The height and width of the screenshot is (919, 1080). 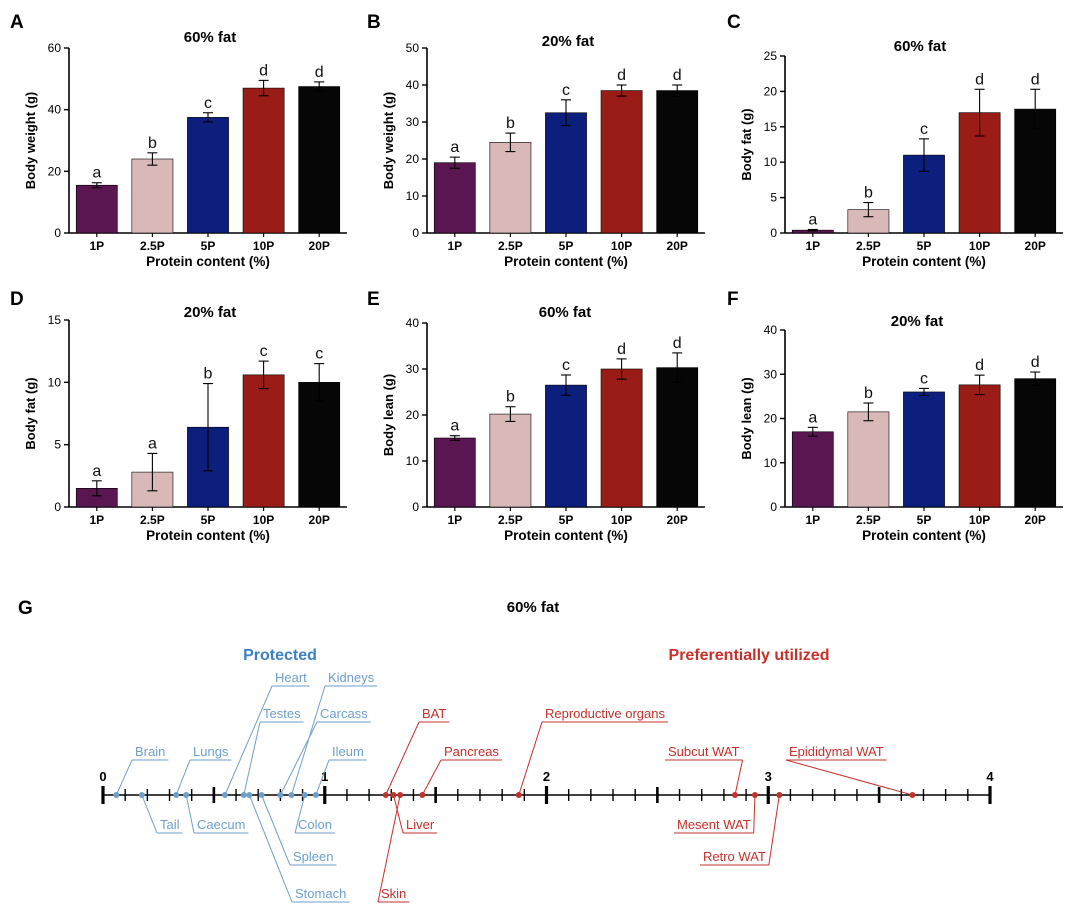 What do you see at coordinates (102, 776) in the screenshot?
I see `scale-label: 0` at bounding box center [102, 776].